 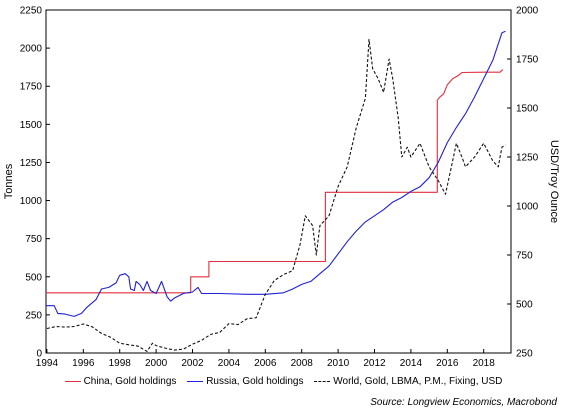 I want to click on x-tick-label: 2008, so click(x=302, y=363).